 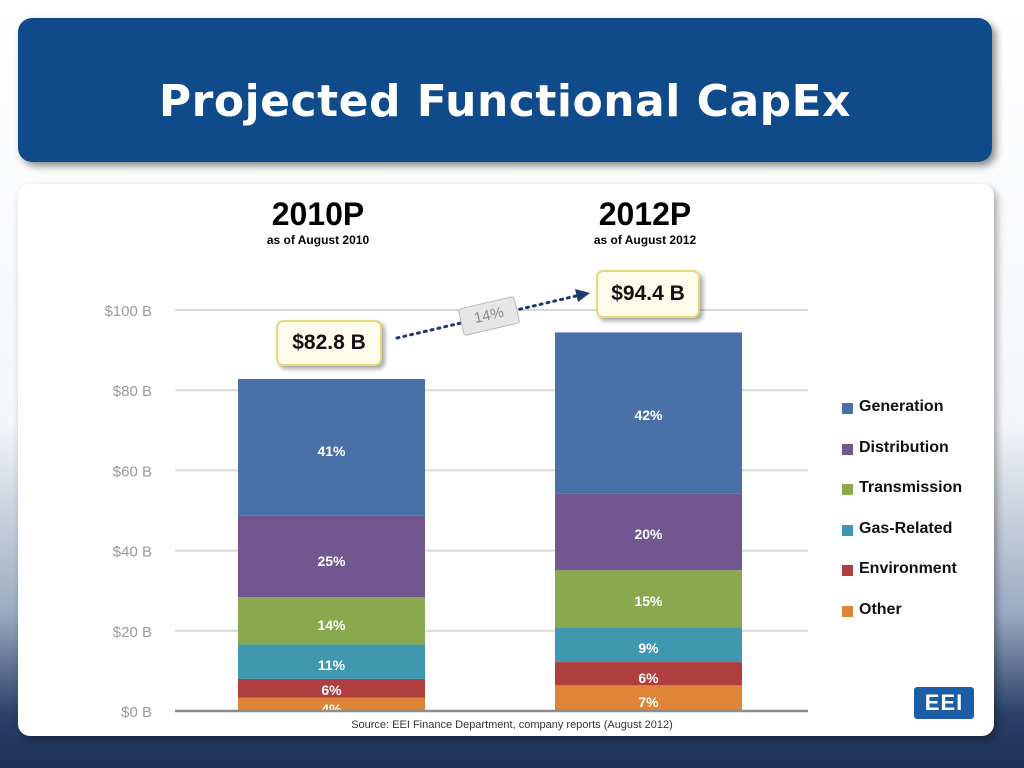 I want to click on y-tick-label: $0 B, so click(x=136, y=712).